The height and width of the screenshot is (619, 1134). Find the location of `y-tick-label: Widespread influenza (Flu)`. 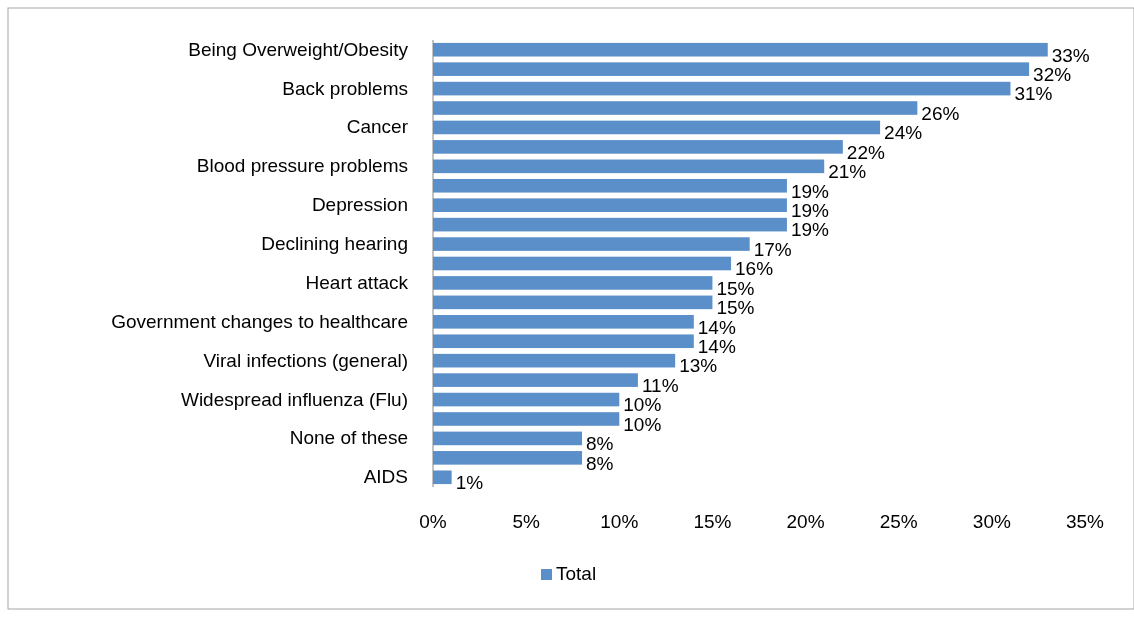

y-tick-label: Widespread influenza (Flu) is located at coordinates (294, 399).